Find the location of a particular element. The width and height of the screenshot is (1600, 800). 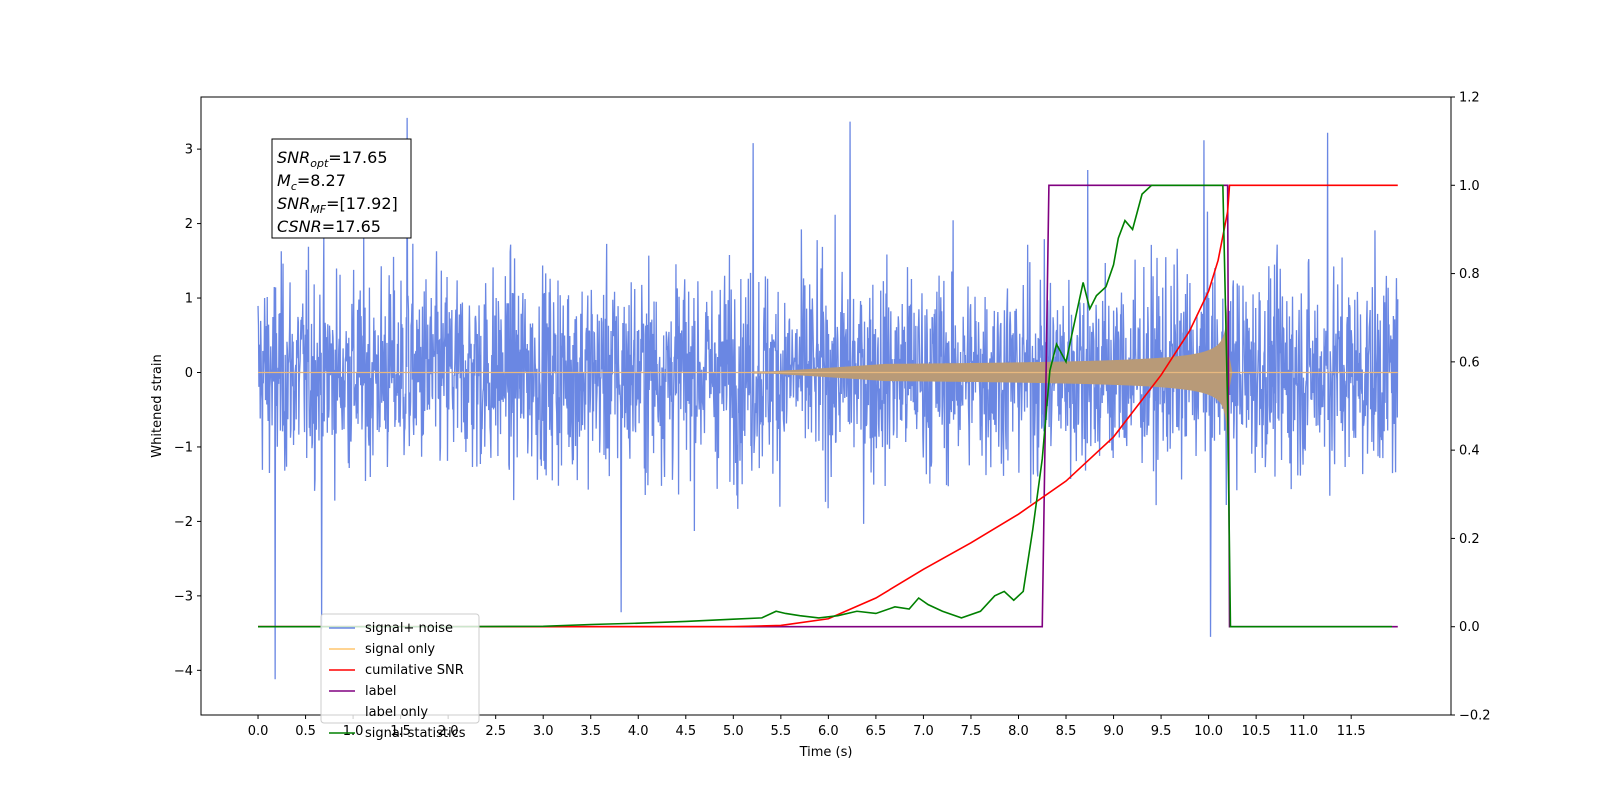

x-tick-label: 11.0 is located at coordinates (1303, 731).